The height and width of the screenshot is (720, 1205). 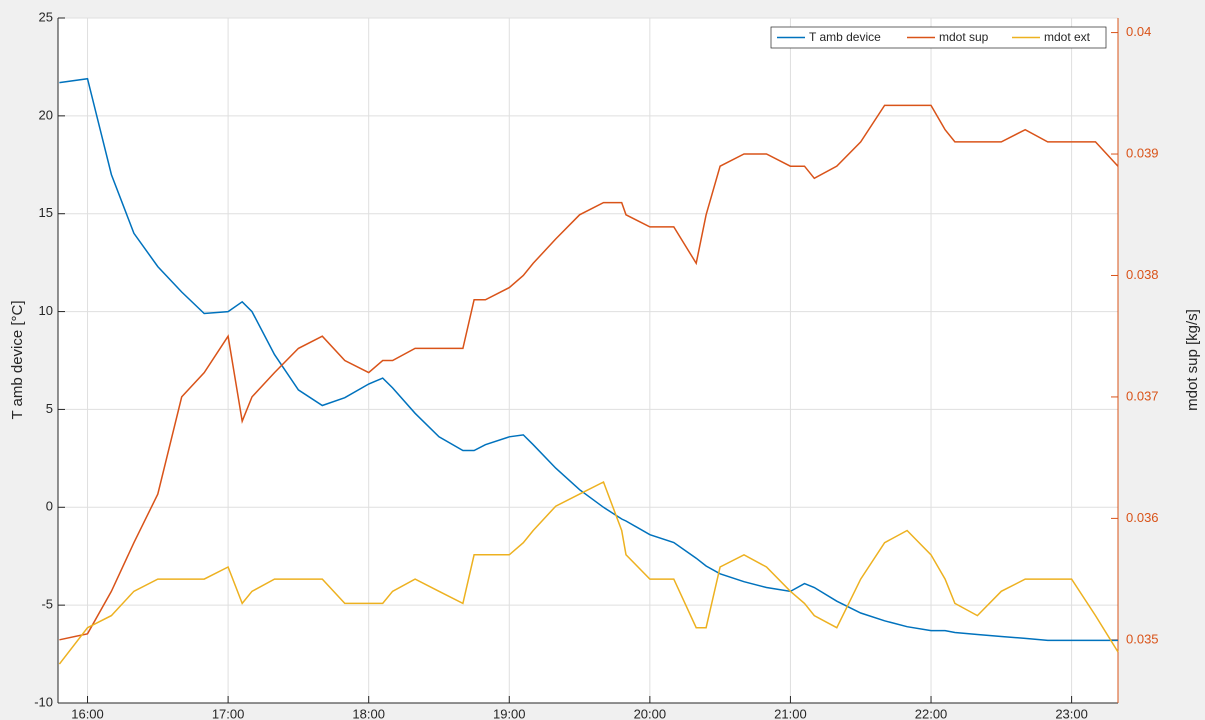 What do you see at coordinates (49, 506) in the screenshot?
I see `y-tick-label: 0` at bounding box center [49, 506].